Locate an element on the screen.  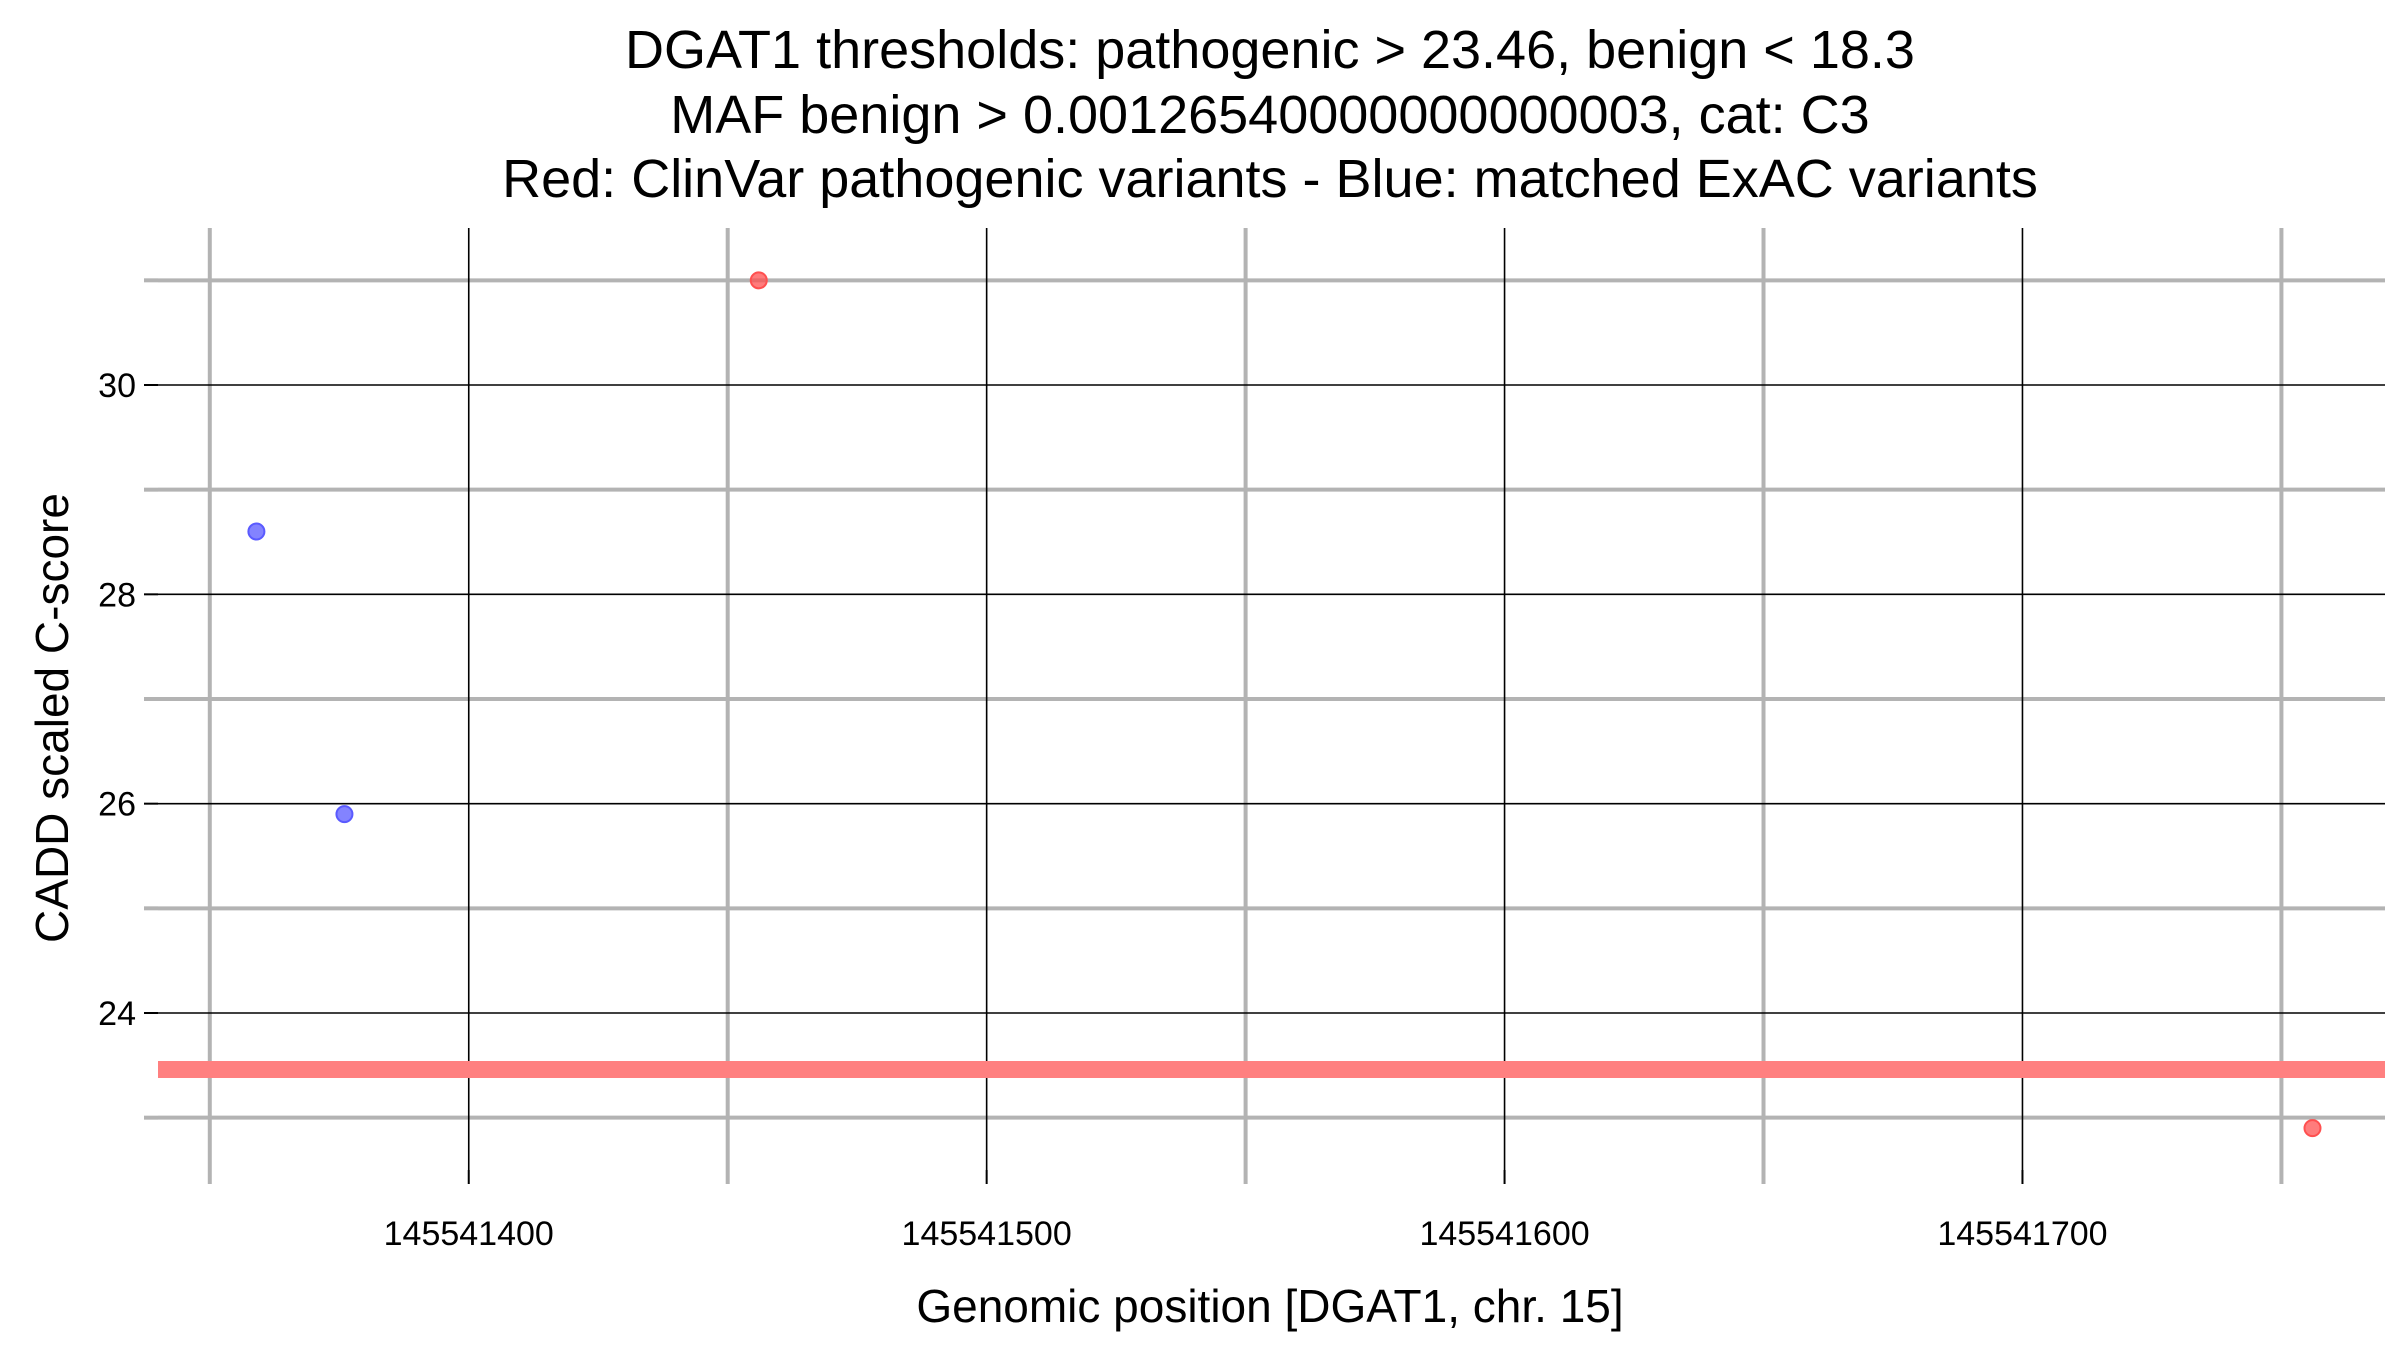
y-tick-label: 30 is located at coordinates (117, 386).